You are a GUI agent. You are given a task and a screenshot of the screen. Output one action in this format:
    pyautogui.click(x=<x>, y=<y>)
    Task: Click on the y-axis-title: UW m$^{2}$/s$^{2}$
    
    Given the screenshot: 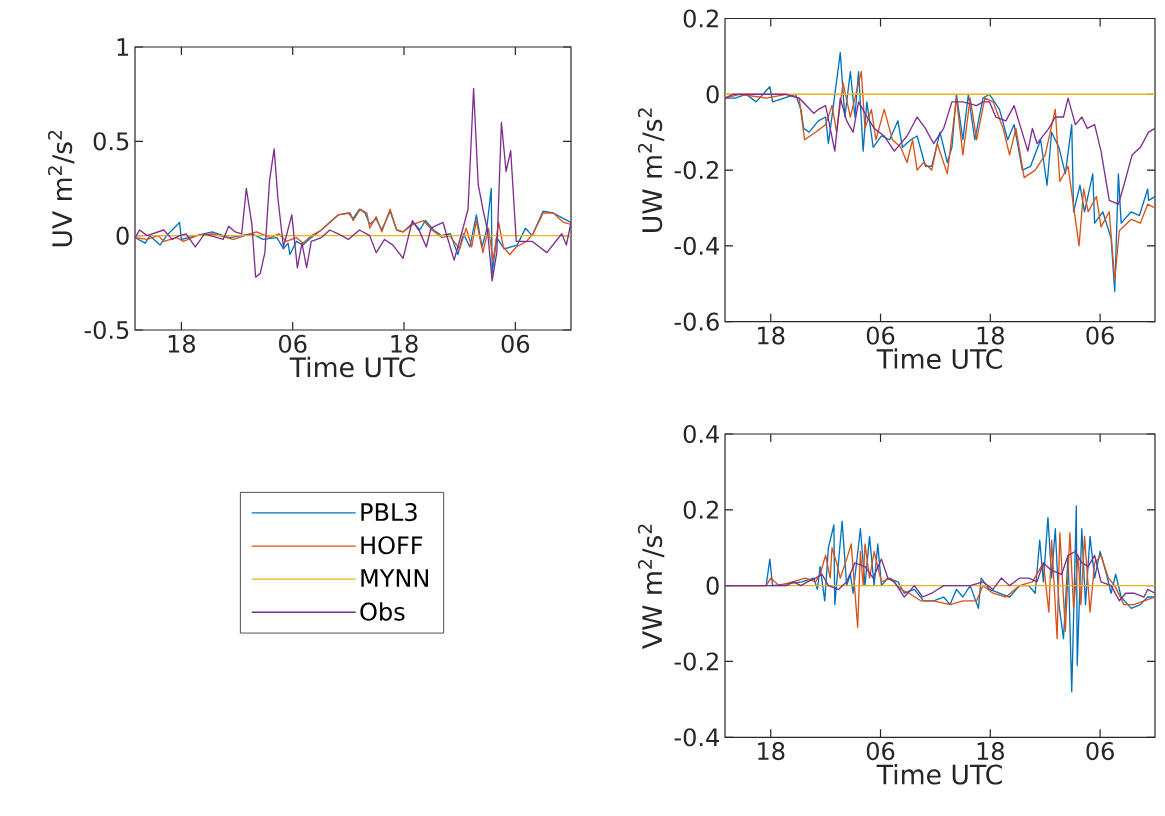 What is the action you would take?
    pyautogui.click(x=651, y=170)
    